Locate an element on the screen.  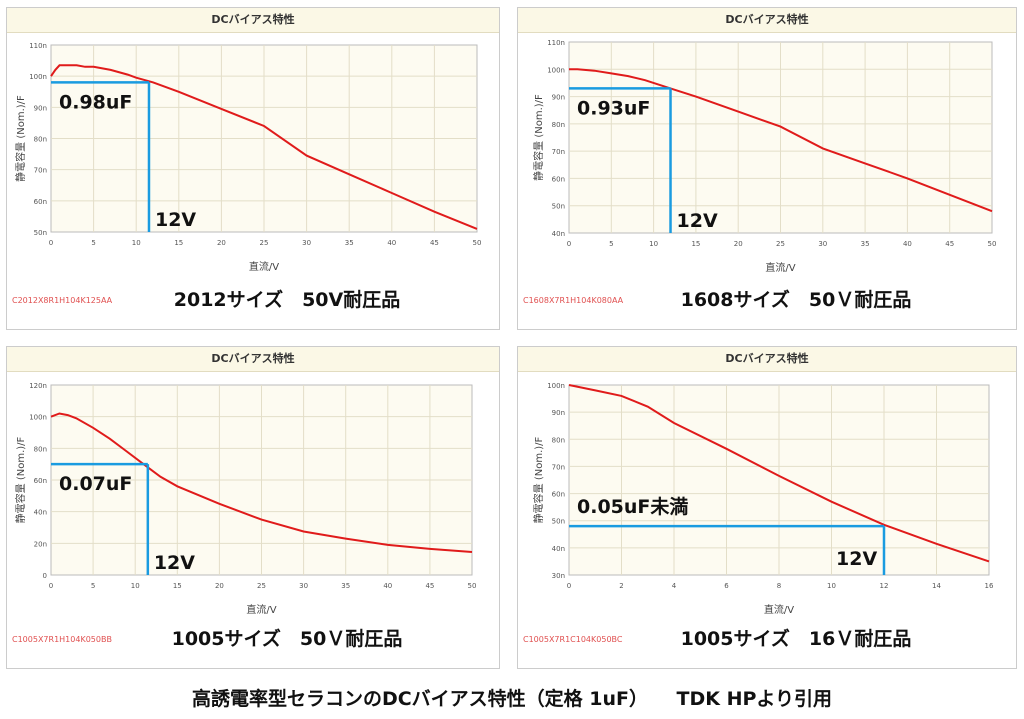
chart4-size-rating-label: 1005サイズ 16Ｖ耐圧品 is located at coordinates (796, 638).